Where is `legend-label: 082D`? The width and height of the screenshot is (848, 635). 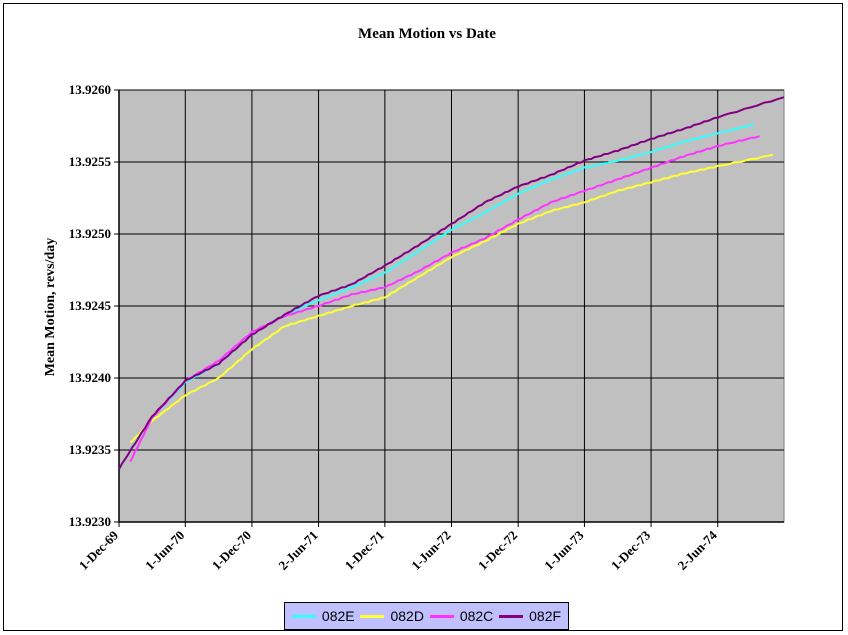 legend-label: 082D is located at coordinates (407, 616).